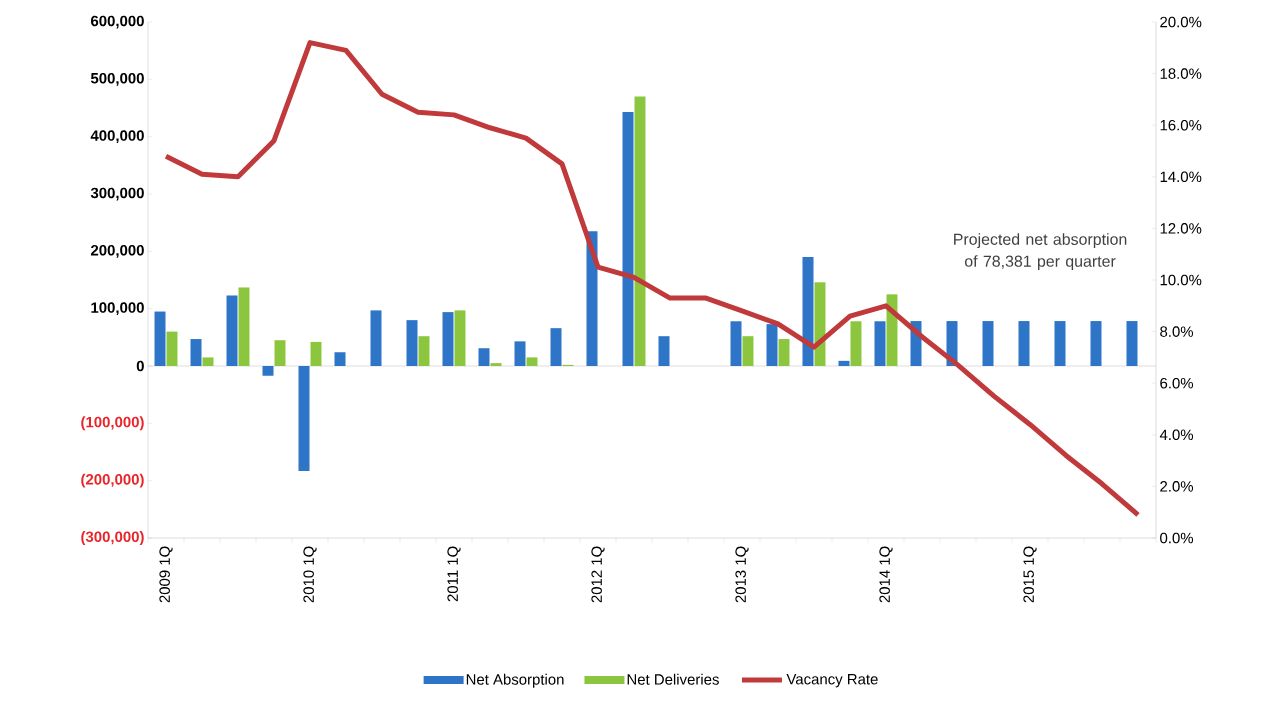 Image resolution: width=1263 pixels, height=703 pixels. What do you see at coordinates (1177, 383) in the screenshot?
I see `y2-tick-label: 6.0%` at bounding box center [1177, 383].